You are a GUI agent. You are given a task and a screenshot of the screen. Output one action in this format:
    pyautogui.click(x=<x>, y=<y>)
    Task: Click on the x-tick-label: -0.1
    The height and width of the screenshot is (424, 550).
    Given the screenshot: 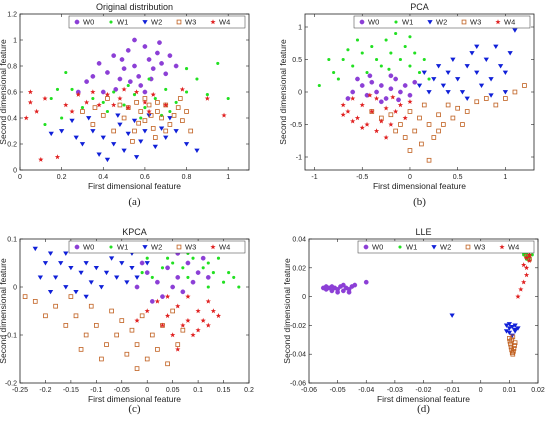 What is the action you would take?
    pyautogui.click(x=96, y=390)
    